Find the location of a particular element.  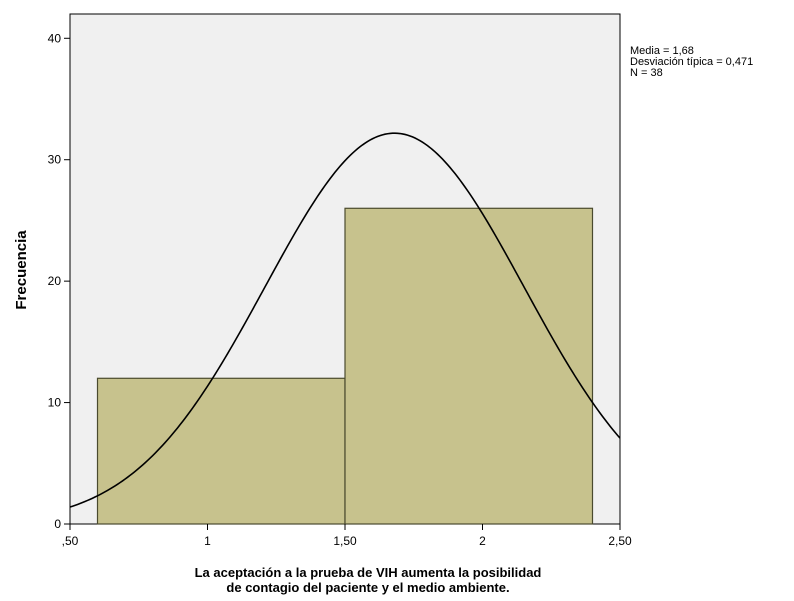

x-tick-label: 1,50 is located at coordinates (345, 541).